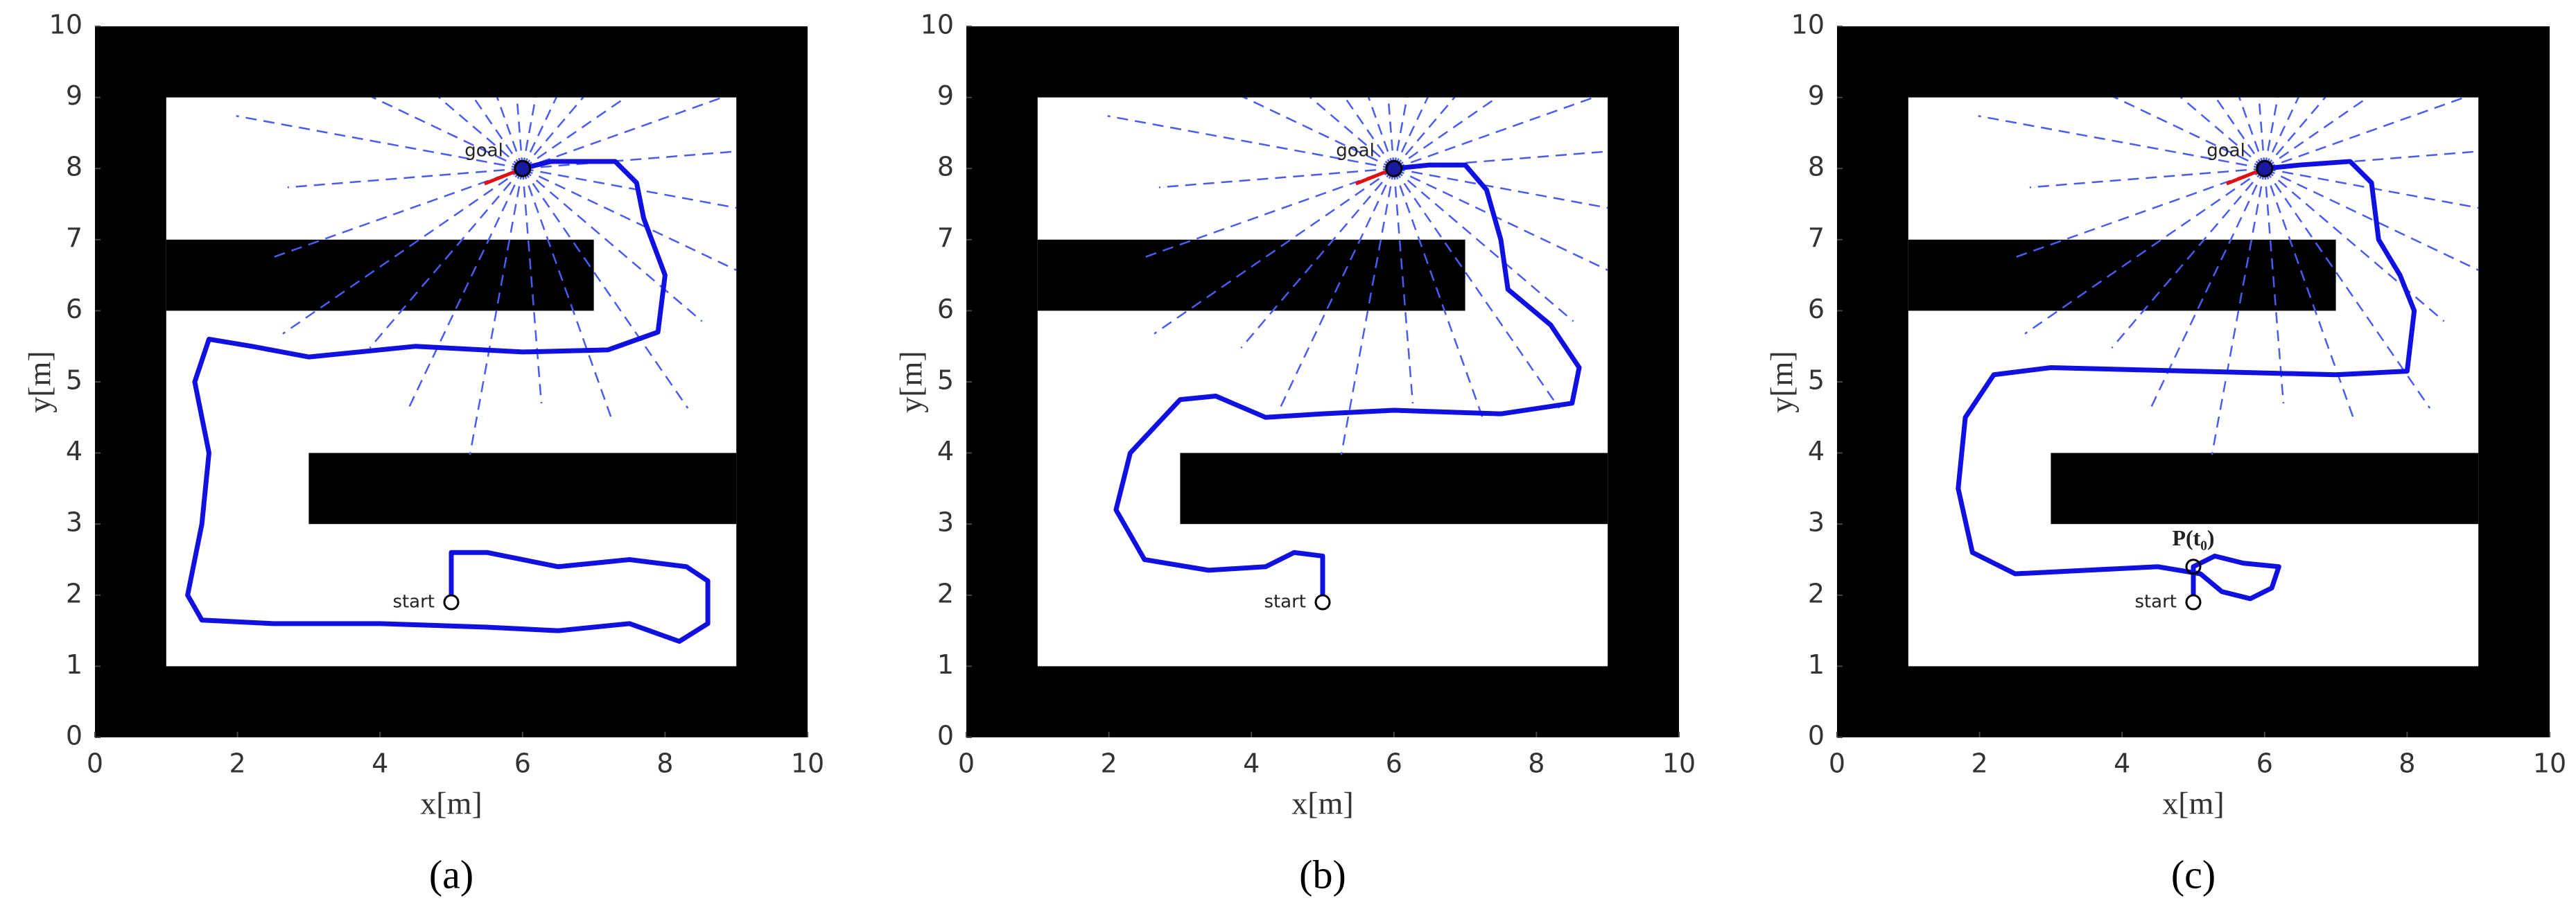  What do you see at coordinates (1285, 602) in the screenshot?
I see `start-label: start` at bounding box center [1285, 602].